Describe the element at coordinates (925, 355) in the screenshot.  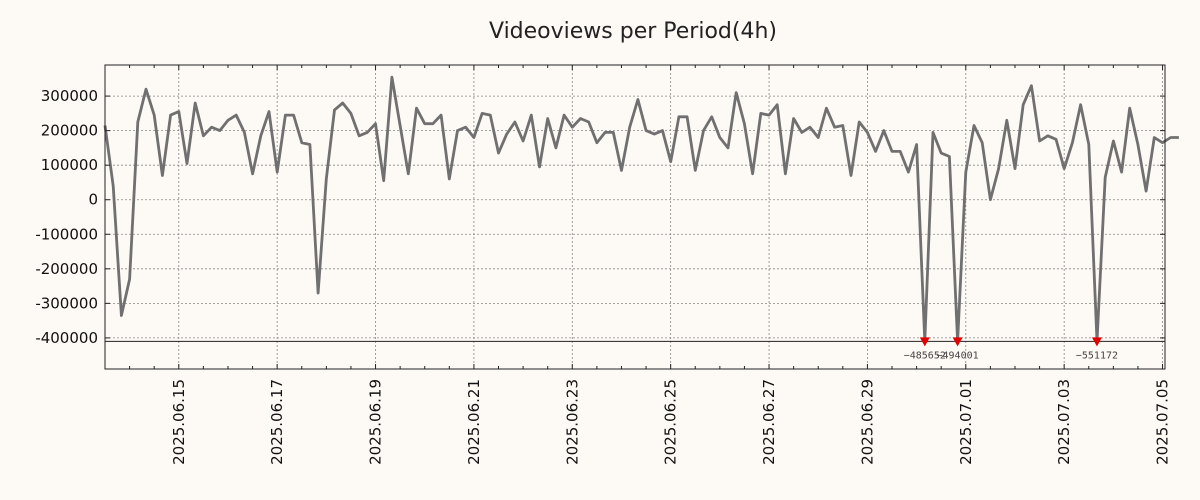
I see `annotation-label: −485652` at that location.